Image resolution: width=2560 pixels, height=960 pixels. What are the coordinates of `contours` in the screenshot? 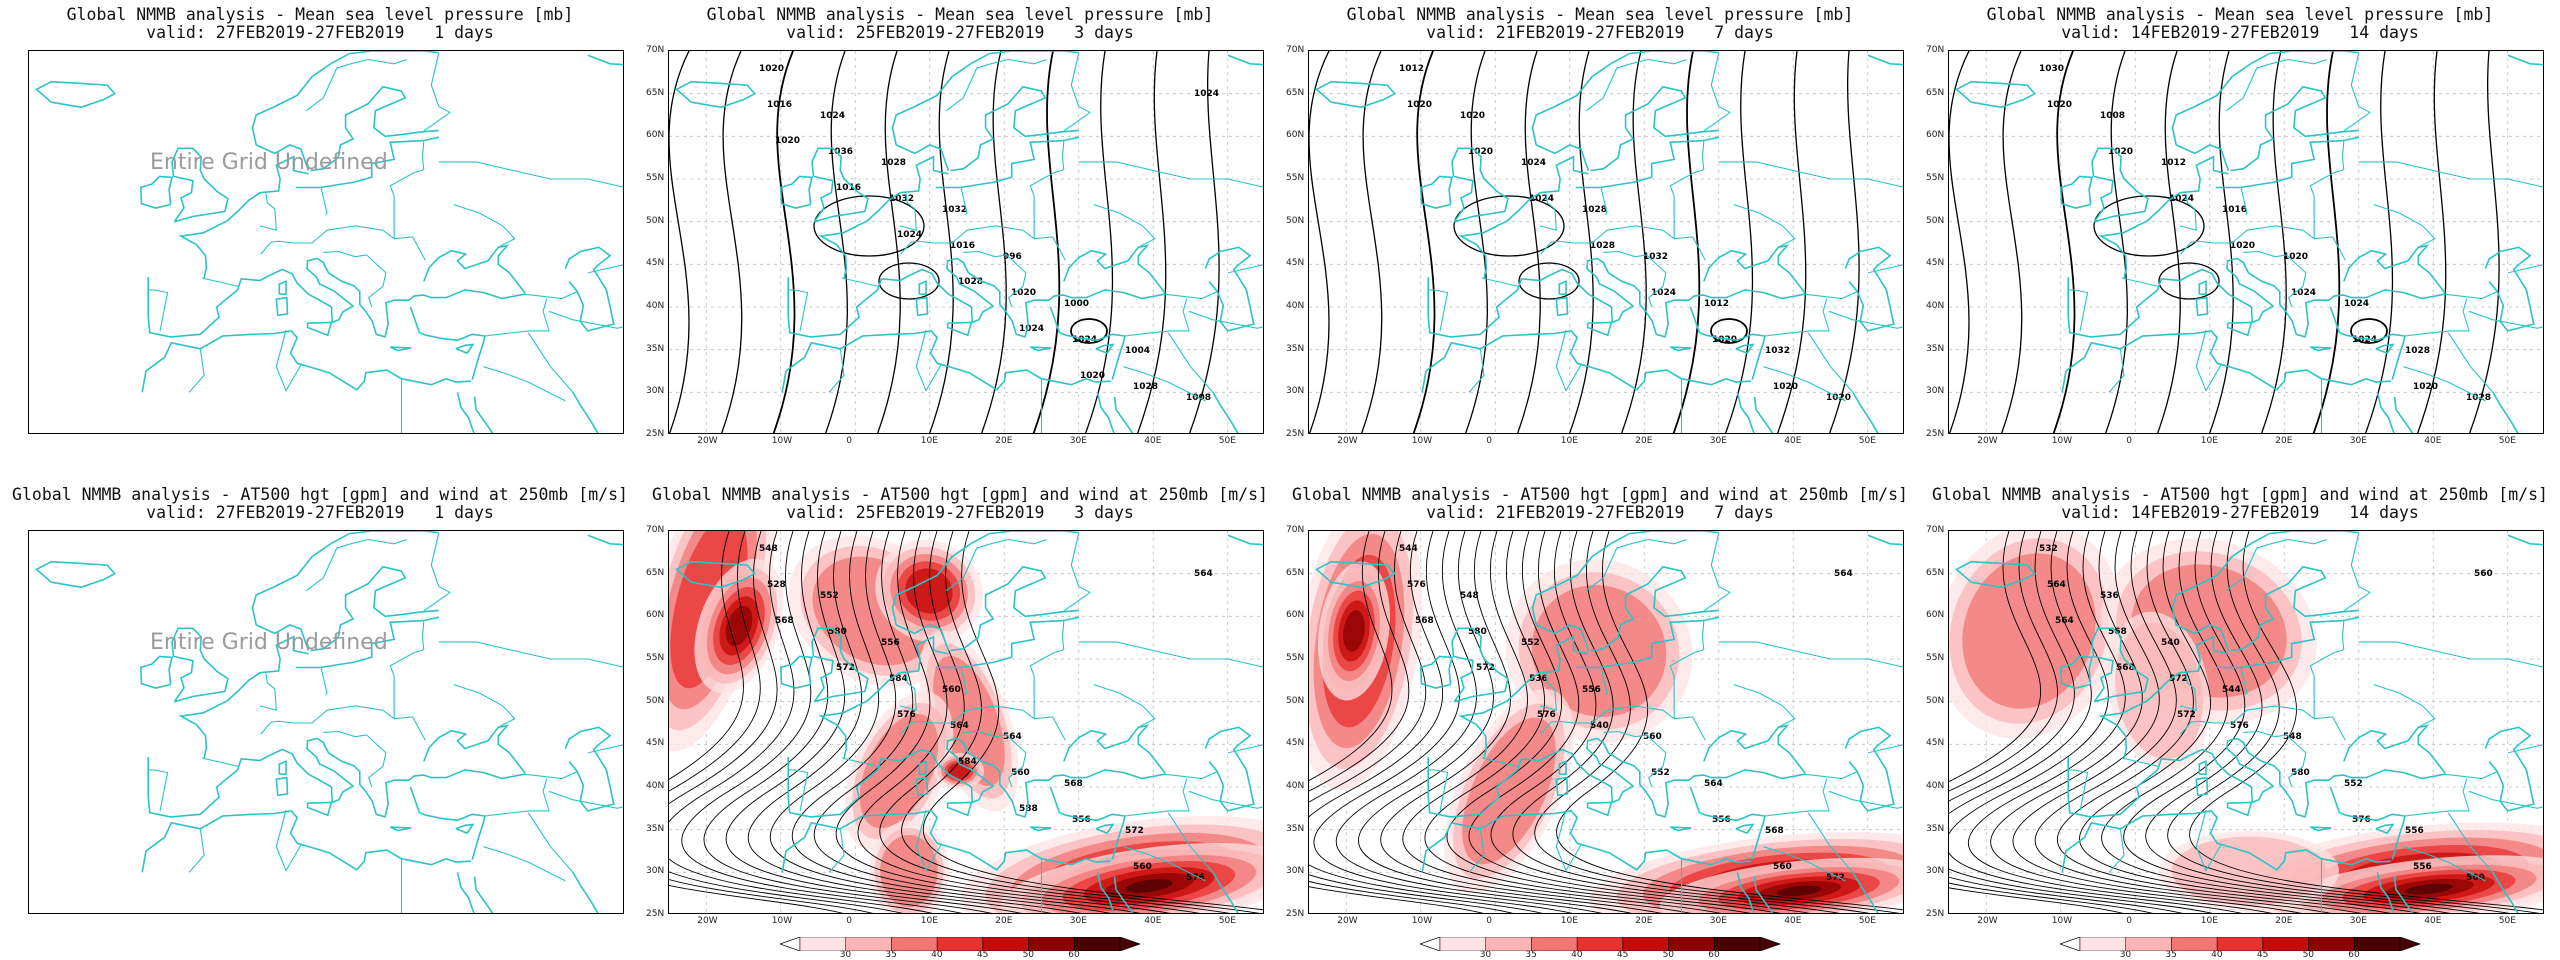 It's located at (2246, 722).